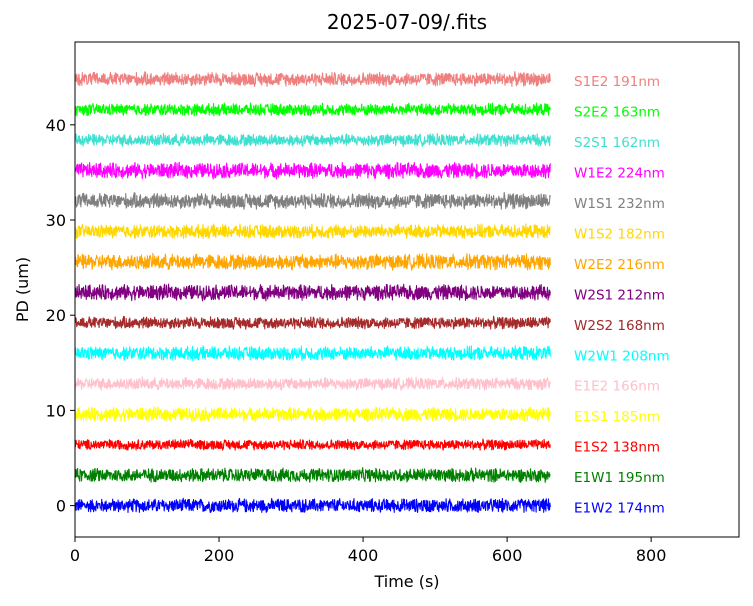 The image size is (753, 606). Describe the element at coordinates (619, 234) in the screenshot. I see `series-label: W1S2 182nm` at that location.